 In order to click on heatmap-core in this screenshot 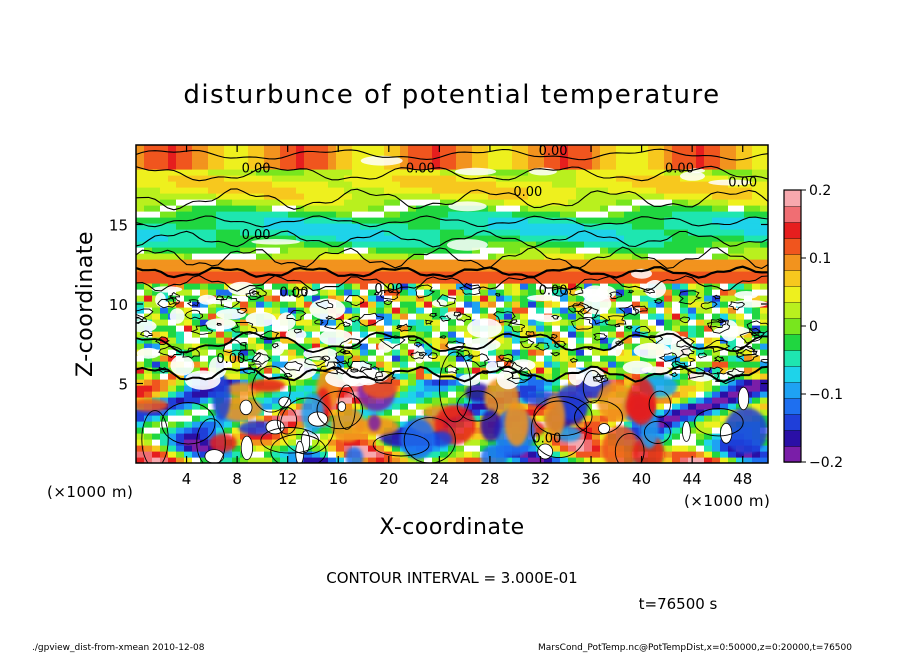, I will do `click(214, 456)`.